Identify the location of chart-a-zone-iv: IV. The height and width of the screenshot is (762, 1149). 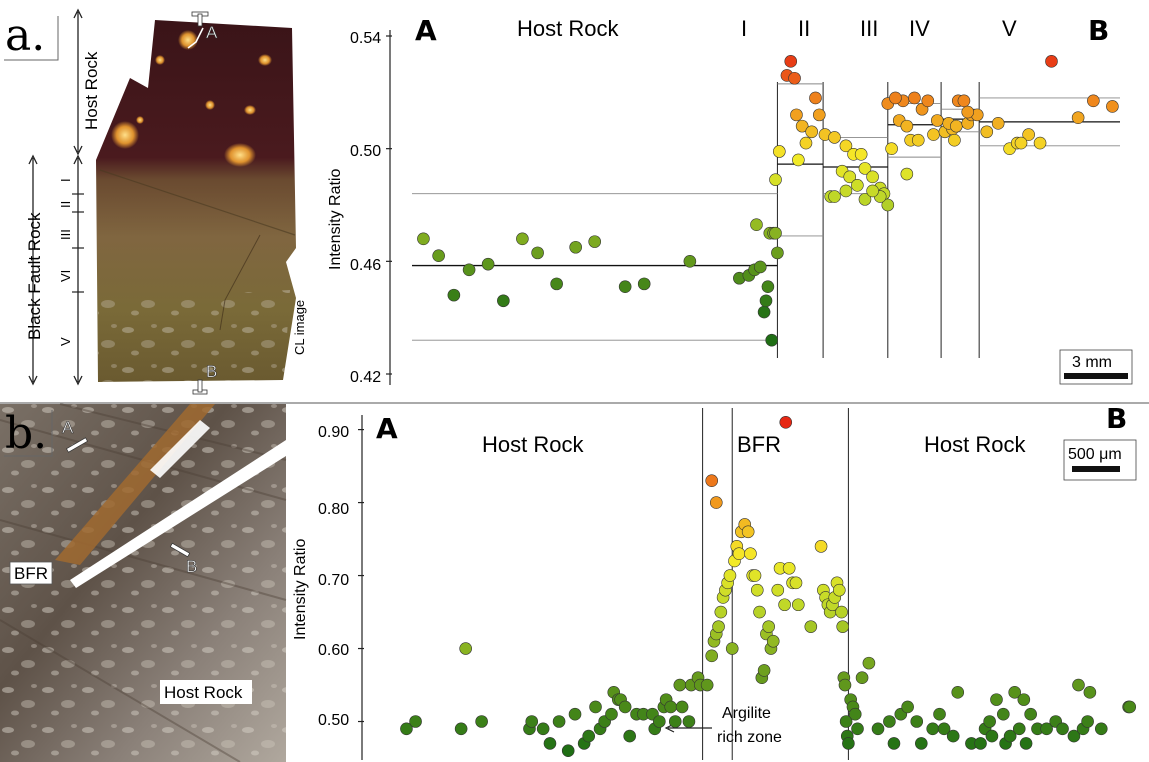
(919, 28).